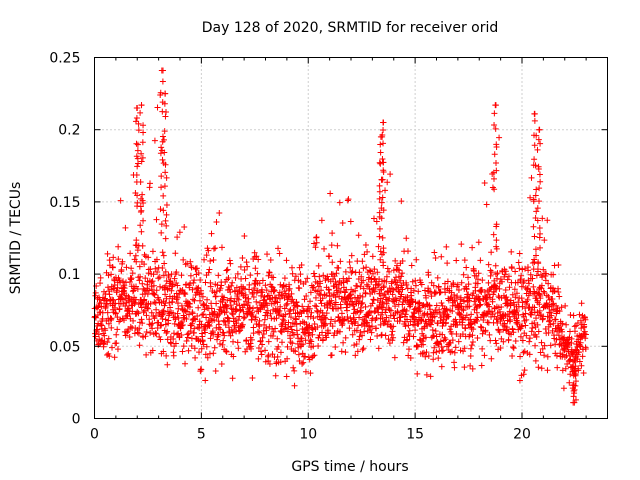 The height and width of the screenshot is (480, 640). Describe the element at coordinates (415, 435) in the screenshot. I see `x-tick-label: 15` at that location.